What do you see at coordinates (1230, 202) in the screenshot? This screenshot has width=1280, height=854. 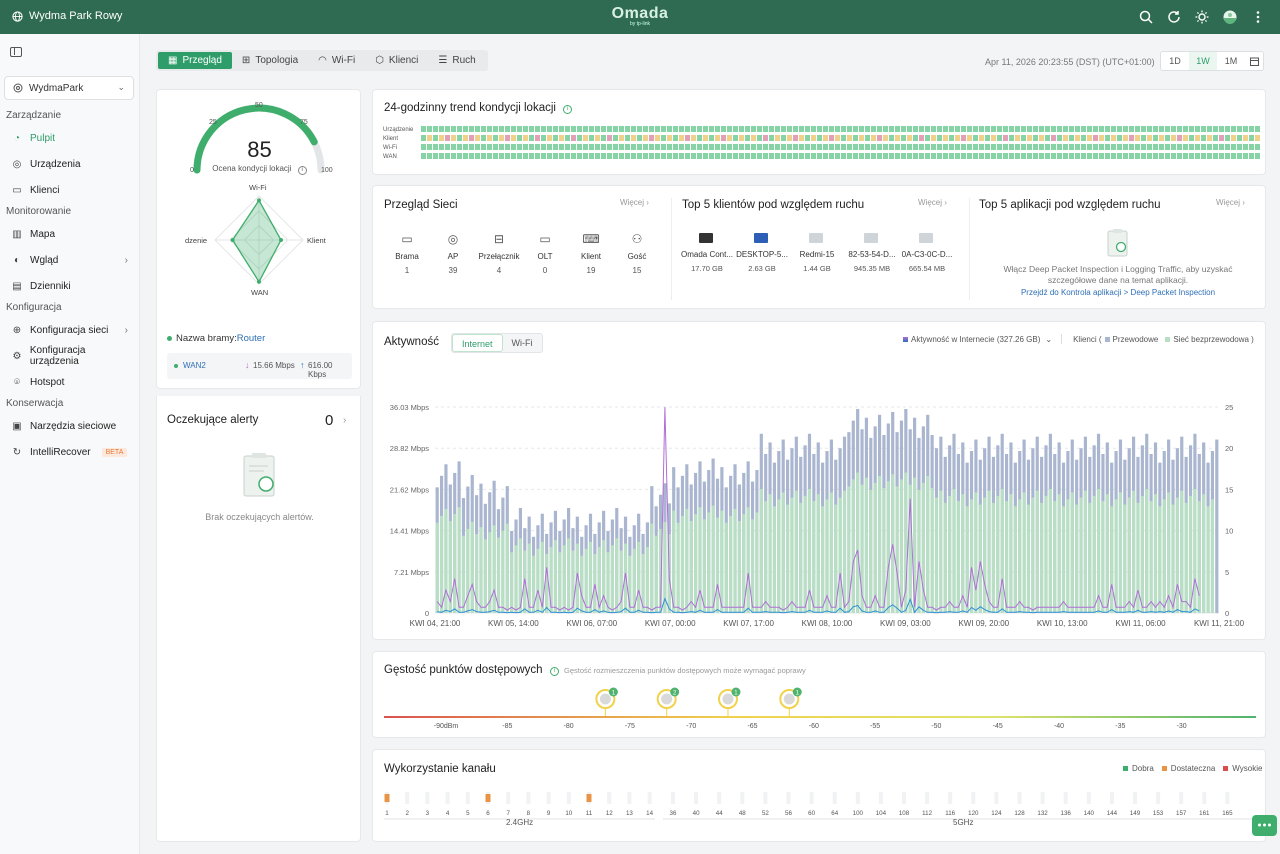 I see `top-apps-more-link: Więcej ›` at bounding box center [1230, 202].